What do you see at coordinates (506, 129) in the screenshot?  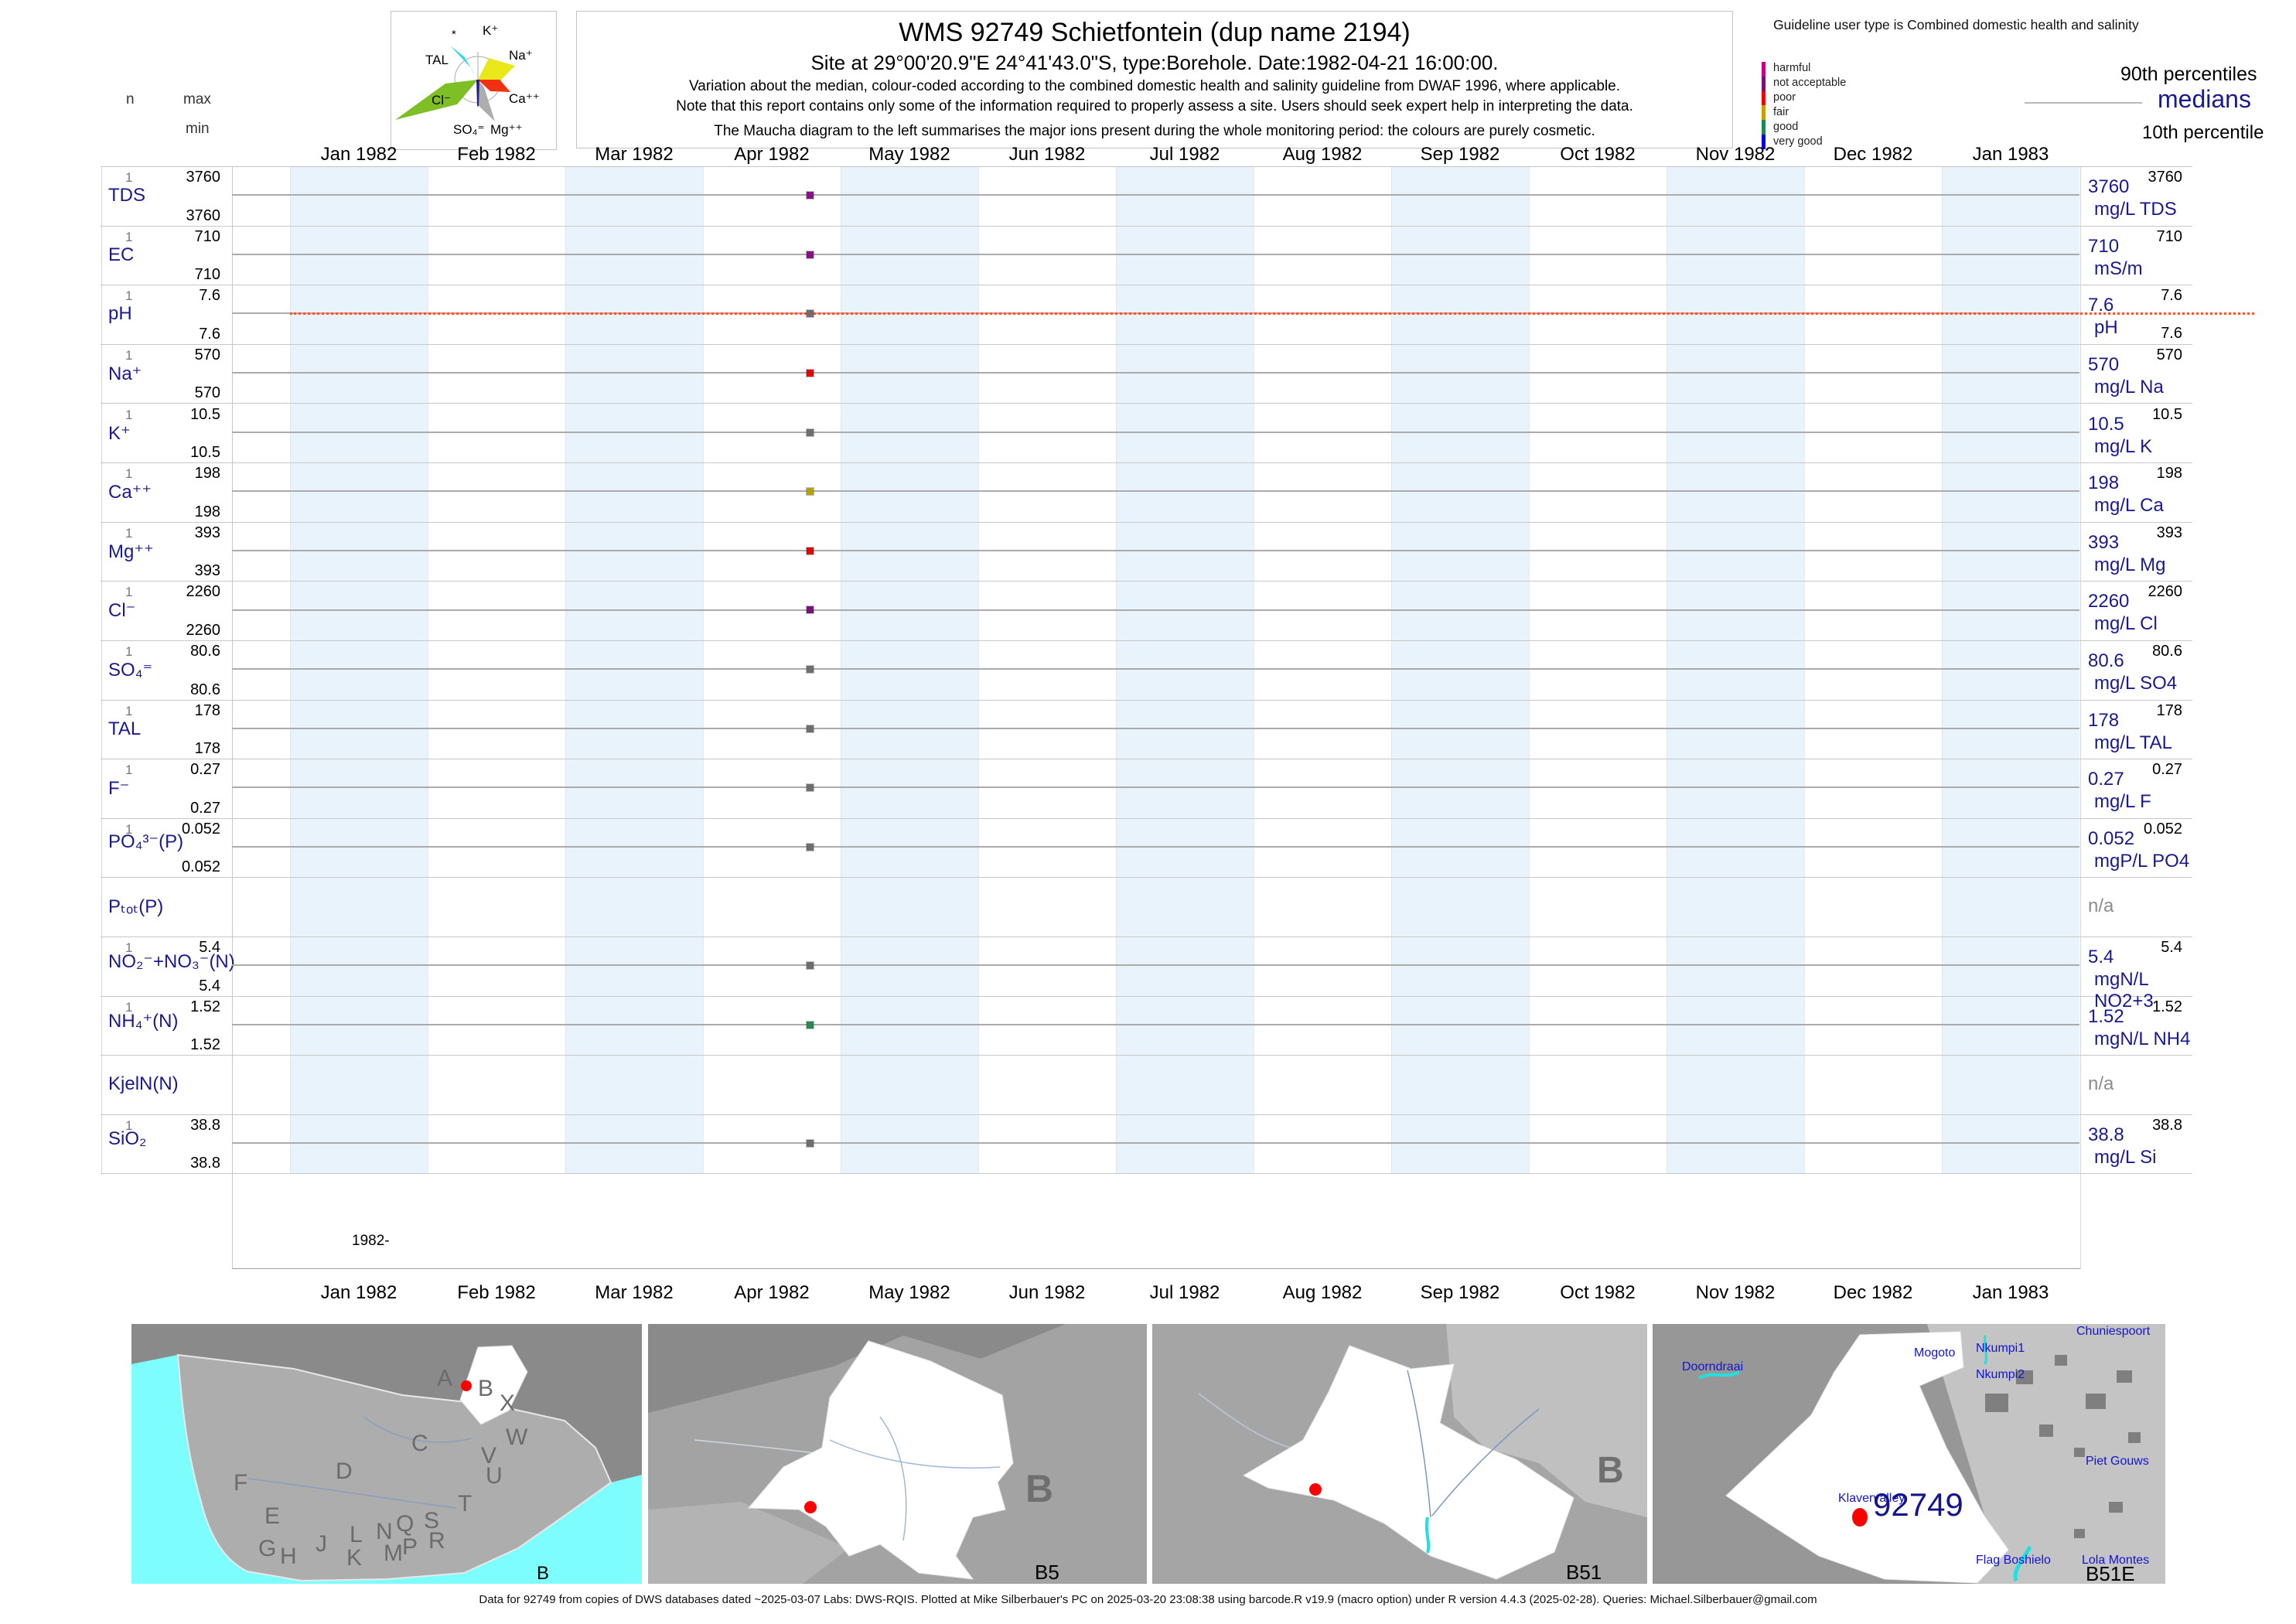 I see `maucha-mg-label: Mg⁺⁺` at bounding box center [506, 129].